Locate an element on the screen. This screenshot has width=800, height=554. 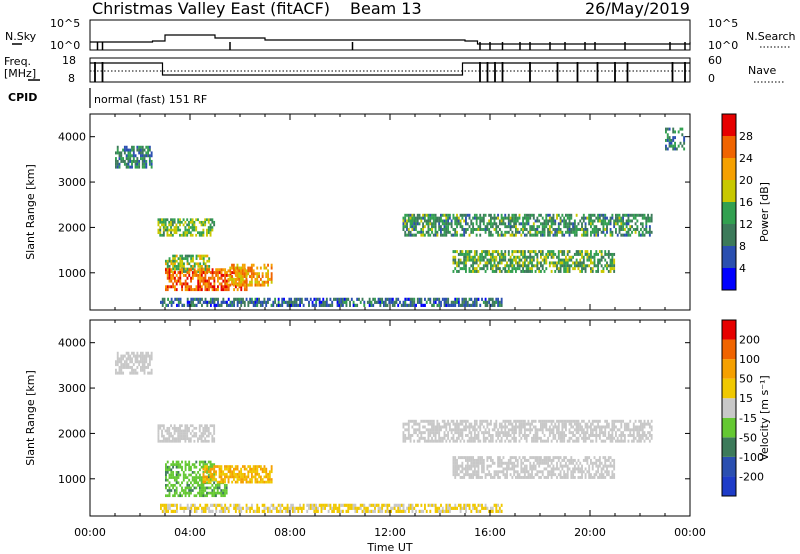
colorbar-segment is located at coordinates (729, 486).